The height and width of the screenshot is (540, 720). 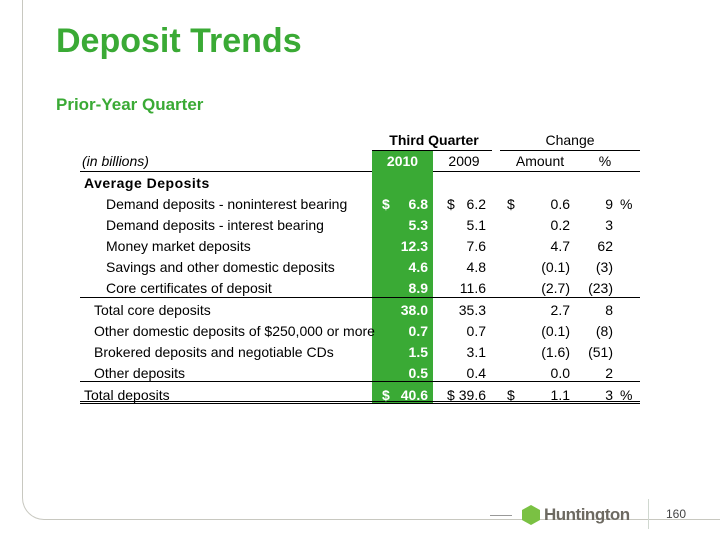 I want to click on value-2010: 8.9, so click(x=418, y=288).